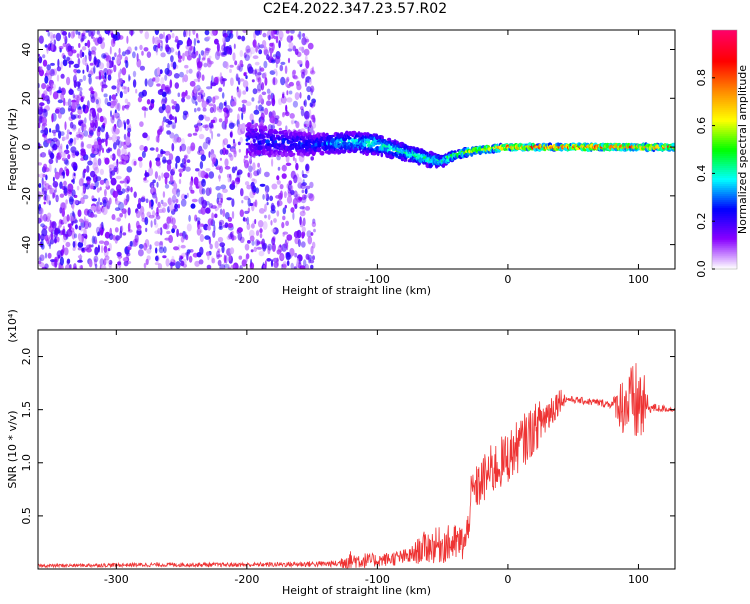 The width and height of the screenshot is (750, 604). I want to click on y-tick-label: 1.5, so click(26, 410).